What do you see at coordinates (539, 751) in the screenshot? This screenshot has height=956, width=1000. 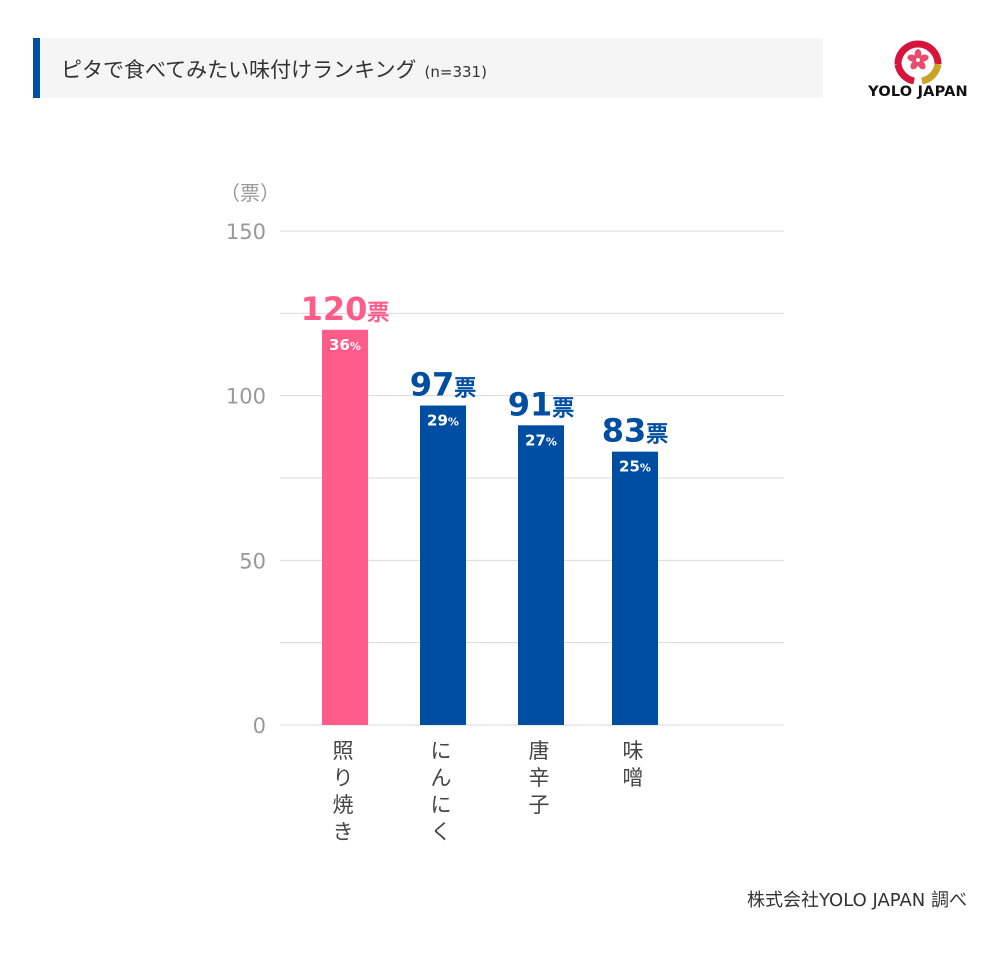 I see `x-category-label: 唐` at bounding box center [539, 751].